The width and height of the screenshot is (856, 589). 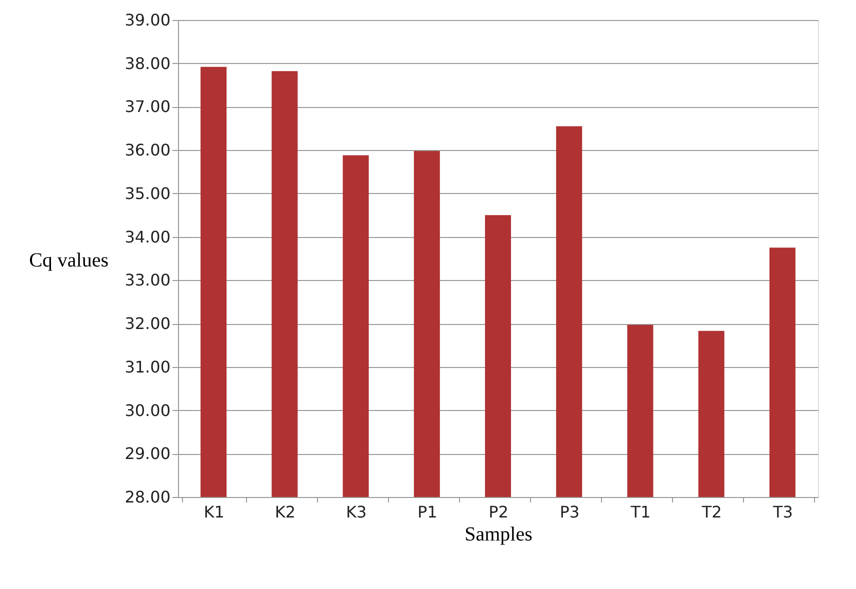 What do you see at coordinates (147, 324) in the screenshot?
I see `y-tick-label: 32.00` at bounding box center [147, 324].